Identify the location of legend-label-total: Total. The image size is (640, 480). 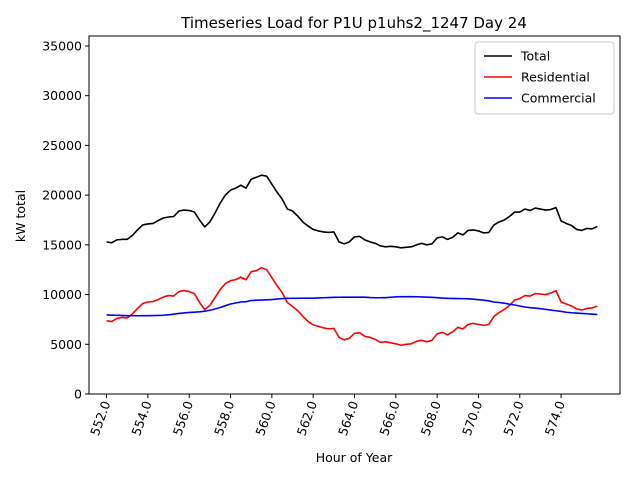
(535, 56).